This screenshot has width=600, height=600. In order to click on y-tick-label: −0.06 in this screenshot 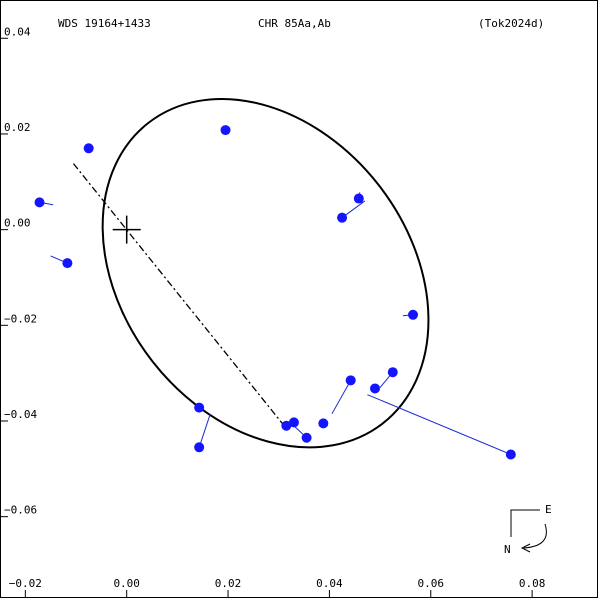, I will do `click(20, 510)`.